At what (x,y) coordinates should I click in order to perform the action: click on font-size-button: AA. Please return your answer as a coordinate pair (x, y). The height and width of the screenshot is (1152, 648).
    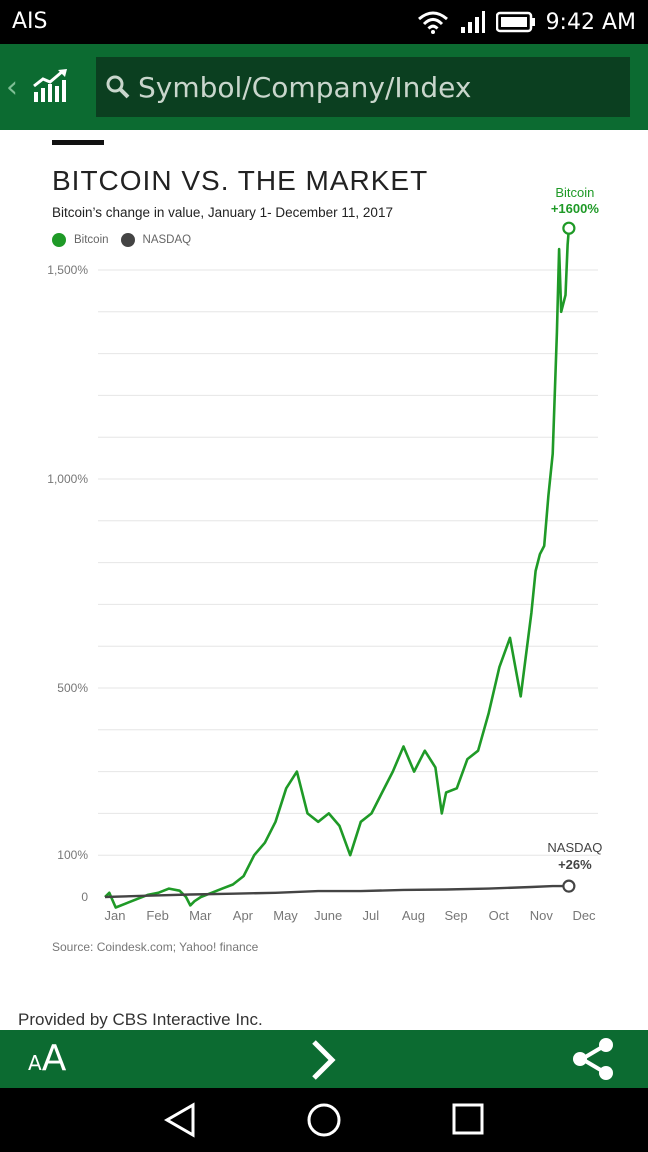
    Looking at the image, I should click on (47, 1058).